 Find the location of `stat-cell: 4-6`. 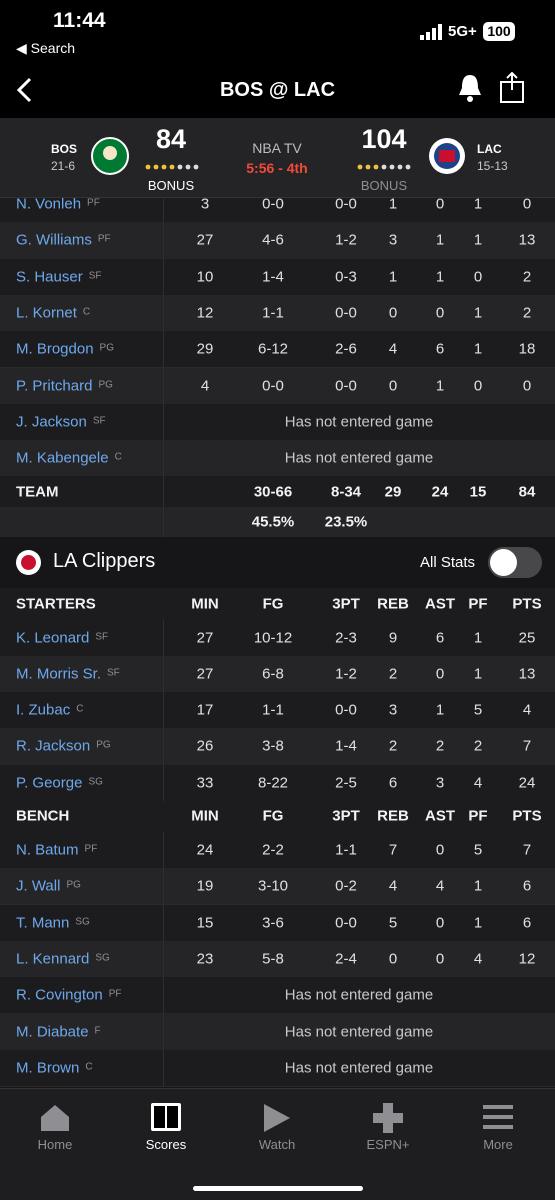

stat-cell: 4-6 is located at coordinates (273, 240).